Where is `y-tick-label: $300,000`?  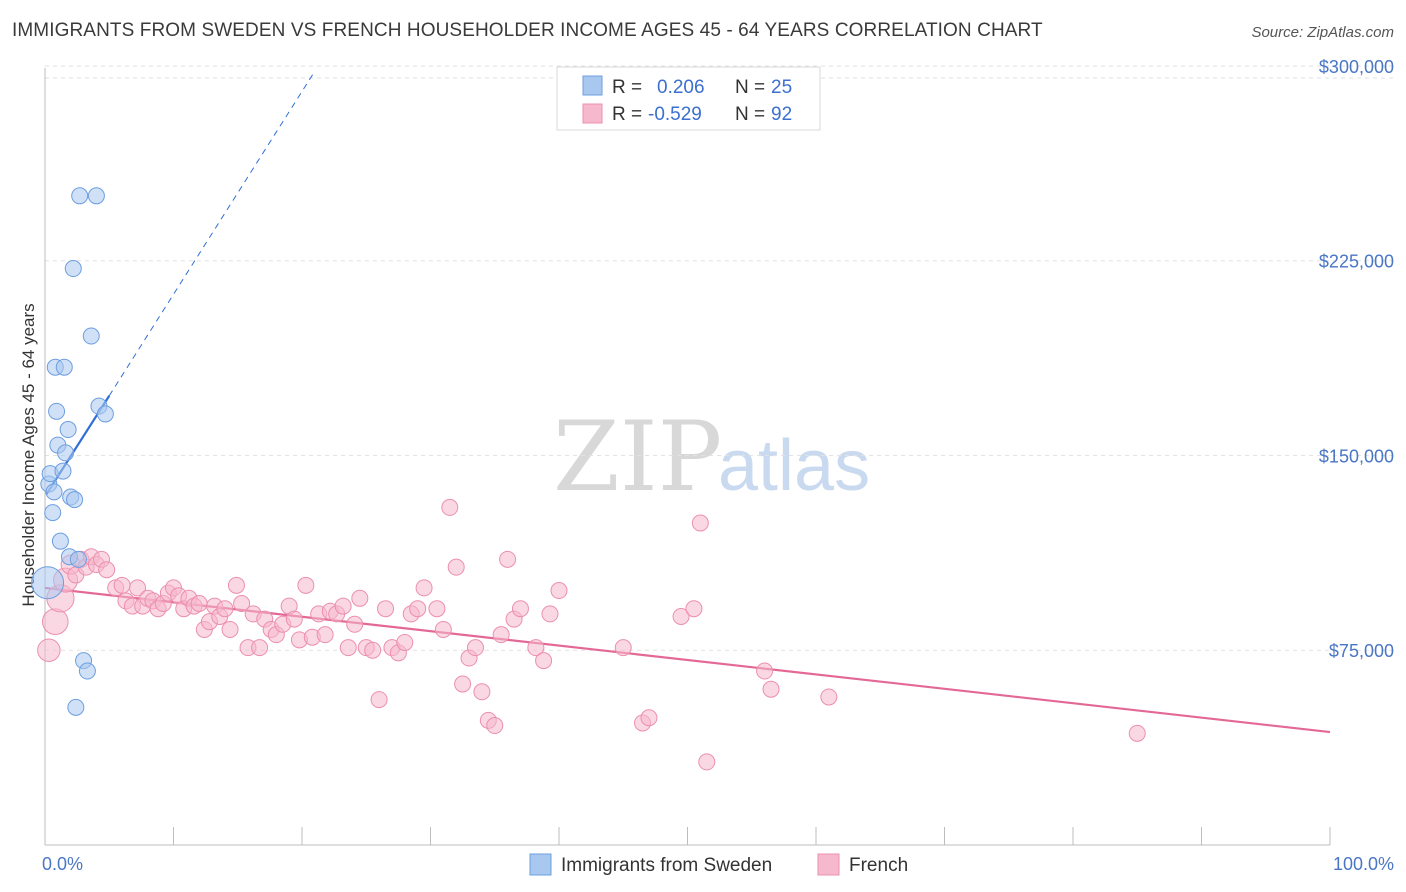
y-tick-label: $300,000 is located at coordinates (1356, 67).